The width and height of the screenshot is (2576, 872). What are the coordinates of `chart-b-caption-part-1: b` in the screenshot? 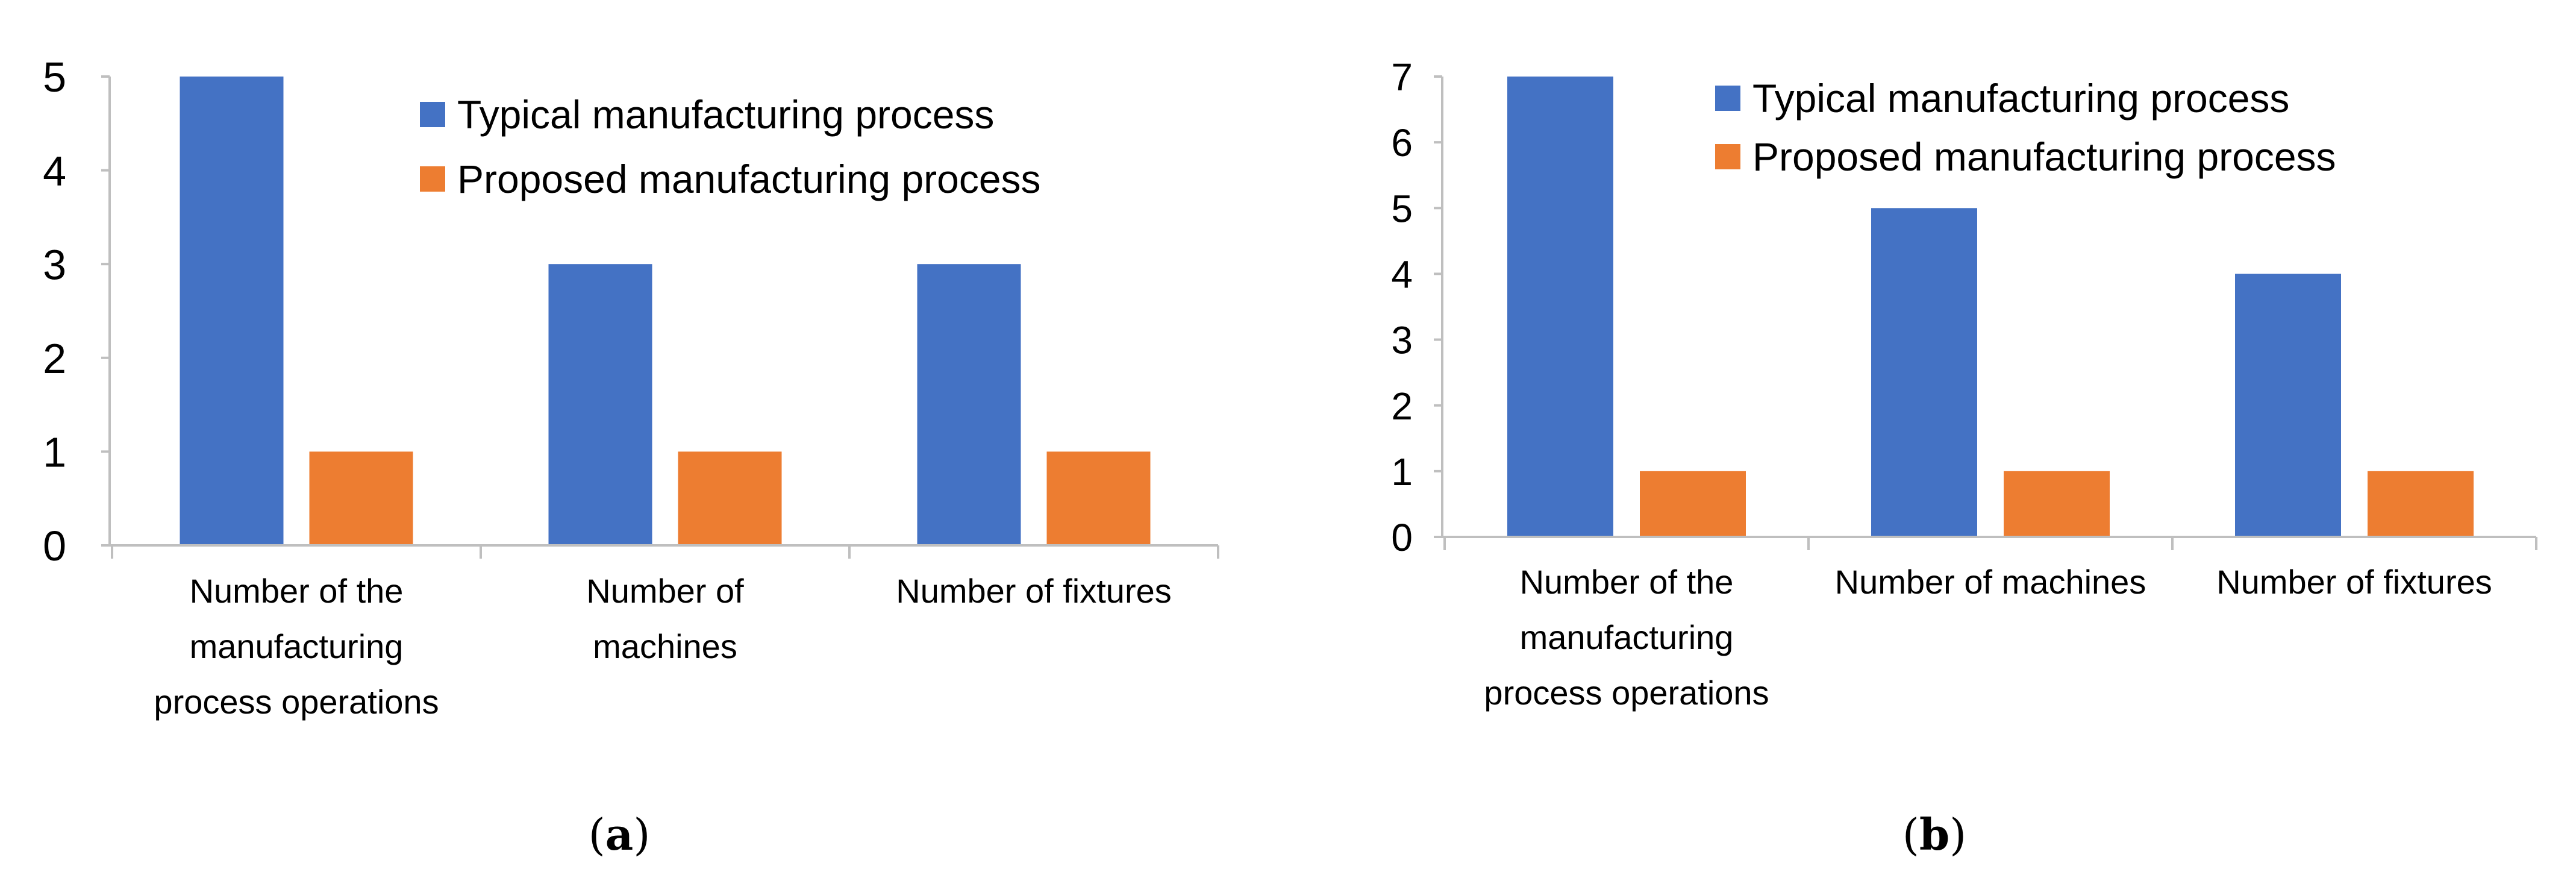 It's located at (1934, 834).